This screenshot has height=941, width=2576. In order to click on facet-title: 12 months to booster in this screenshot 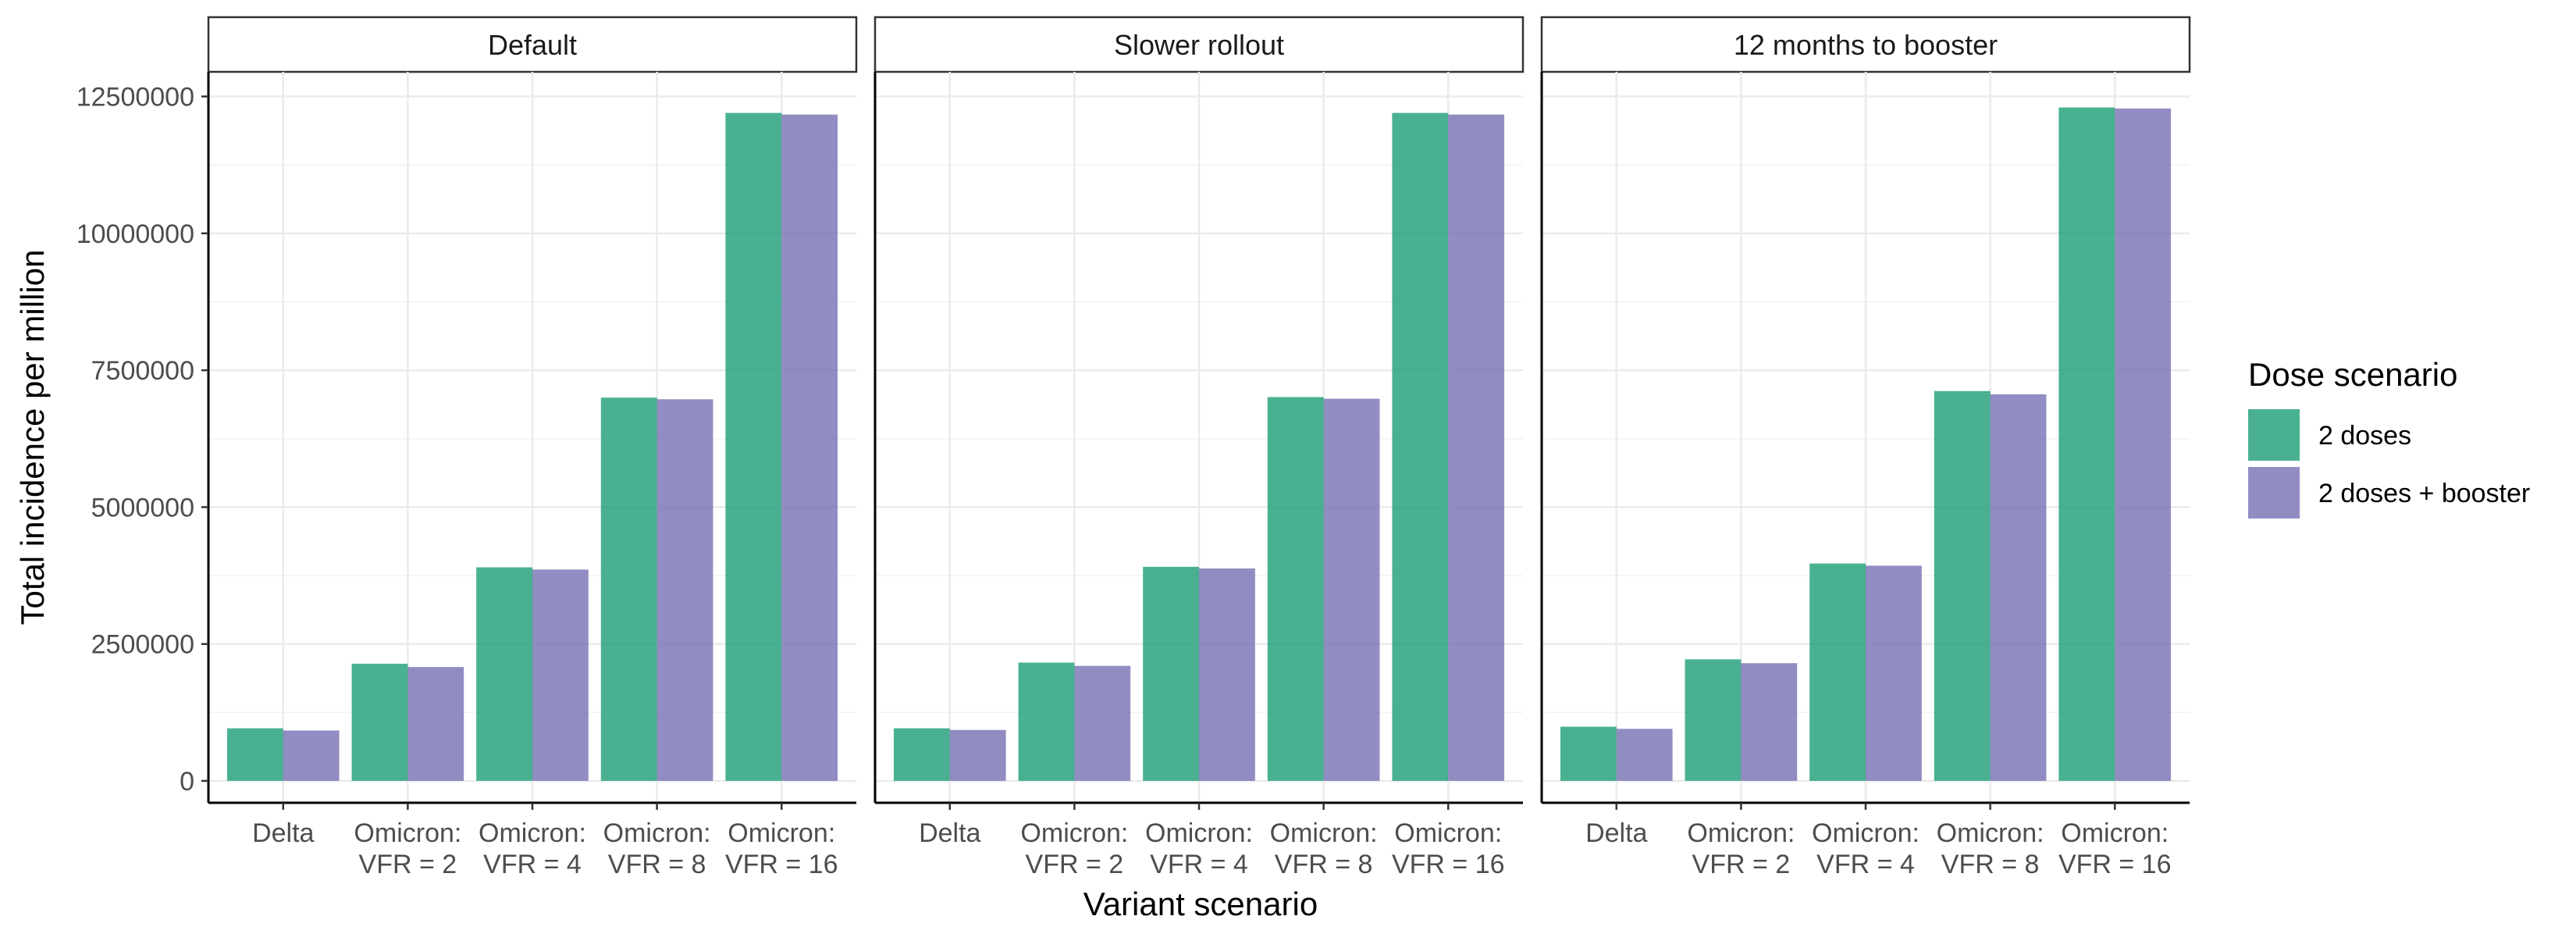, I will do `click(1866, 45)`.